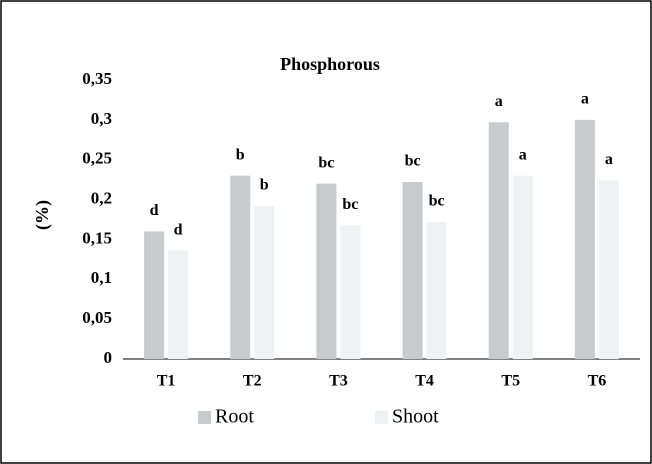 The height and width of the screenshot is (464, 652). I want to click on x-tick-label: T5, so click(510, 381).